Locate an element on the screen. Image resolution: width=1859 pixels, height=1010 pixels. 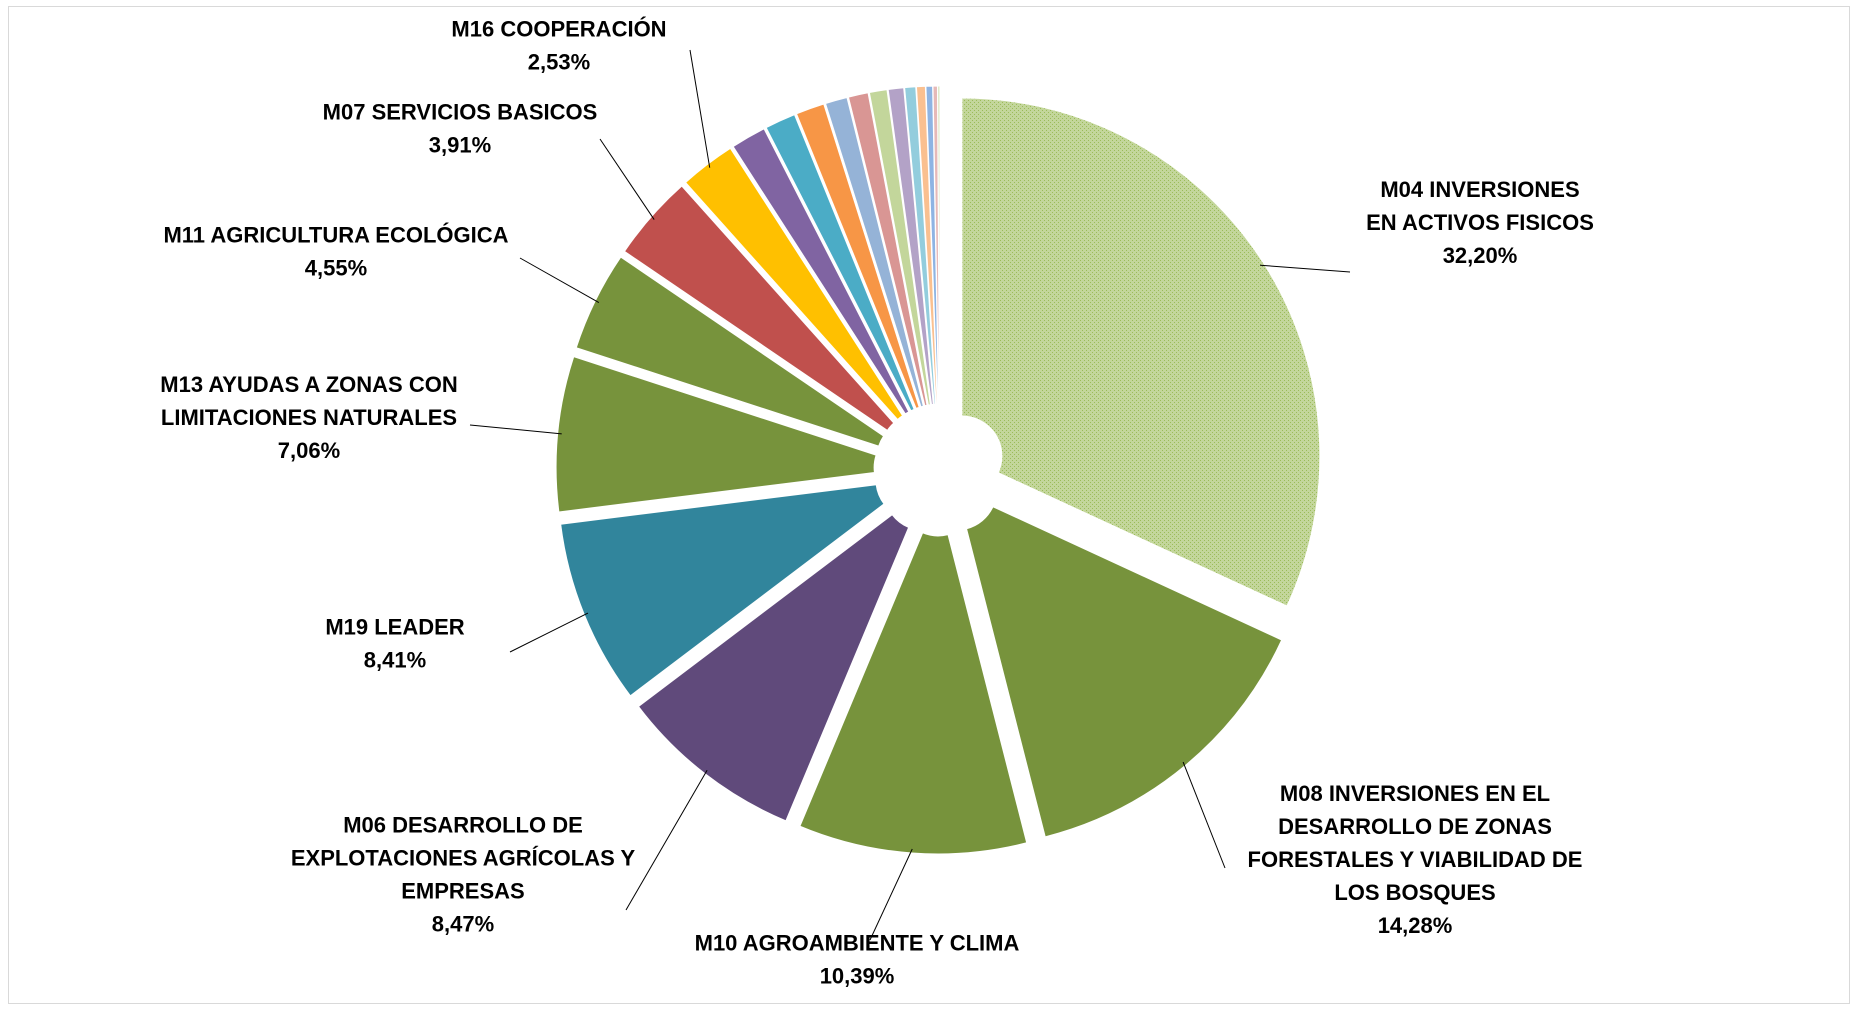
slice-label-line: M13 AYUDAS A ZONAS CON is located at coordinates (308, 384).